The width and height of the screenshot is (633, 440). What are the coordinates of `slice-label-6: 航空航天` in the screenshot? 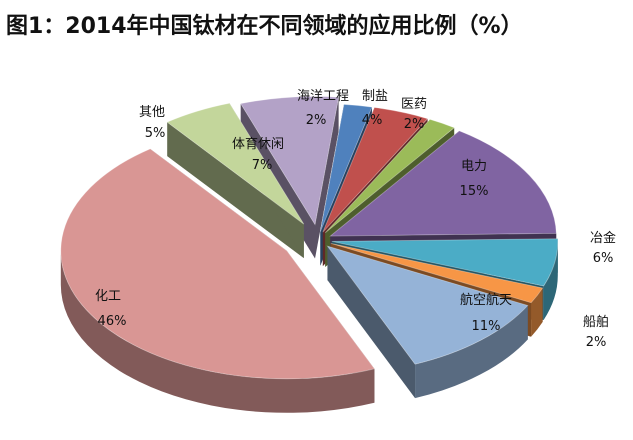 It's located at (486, 300).